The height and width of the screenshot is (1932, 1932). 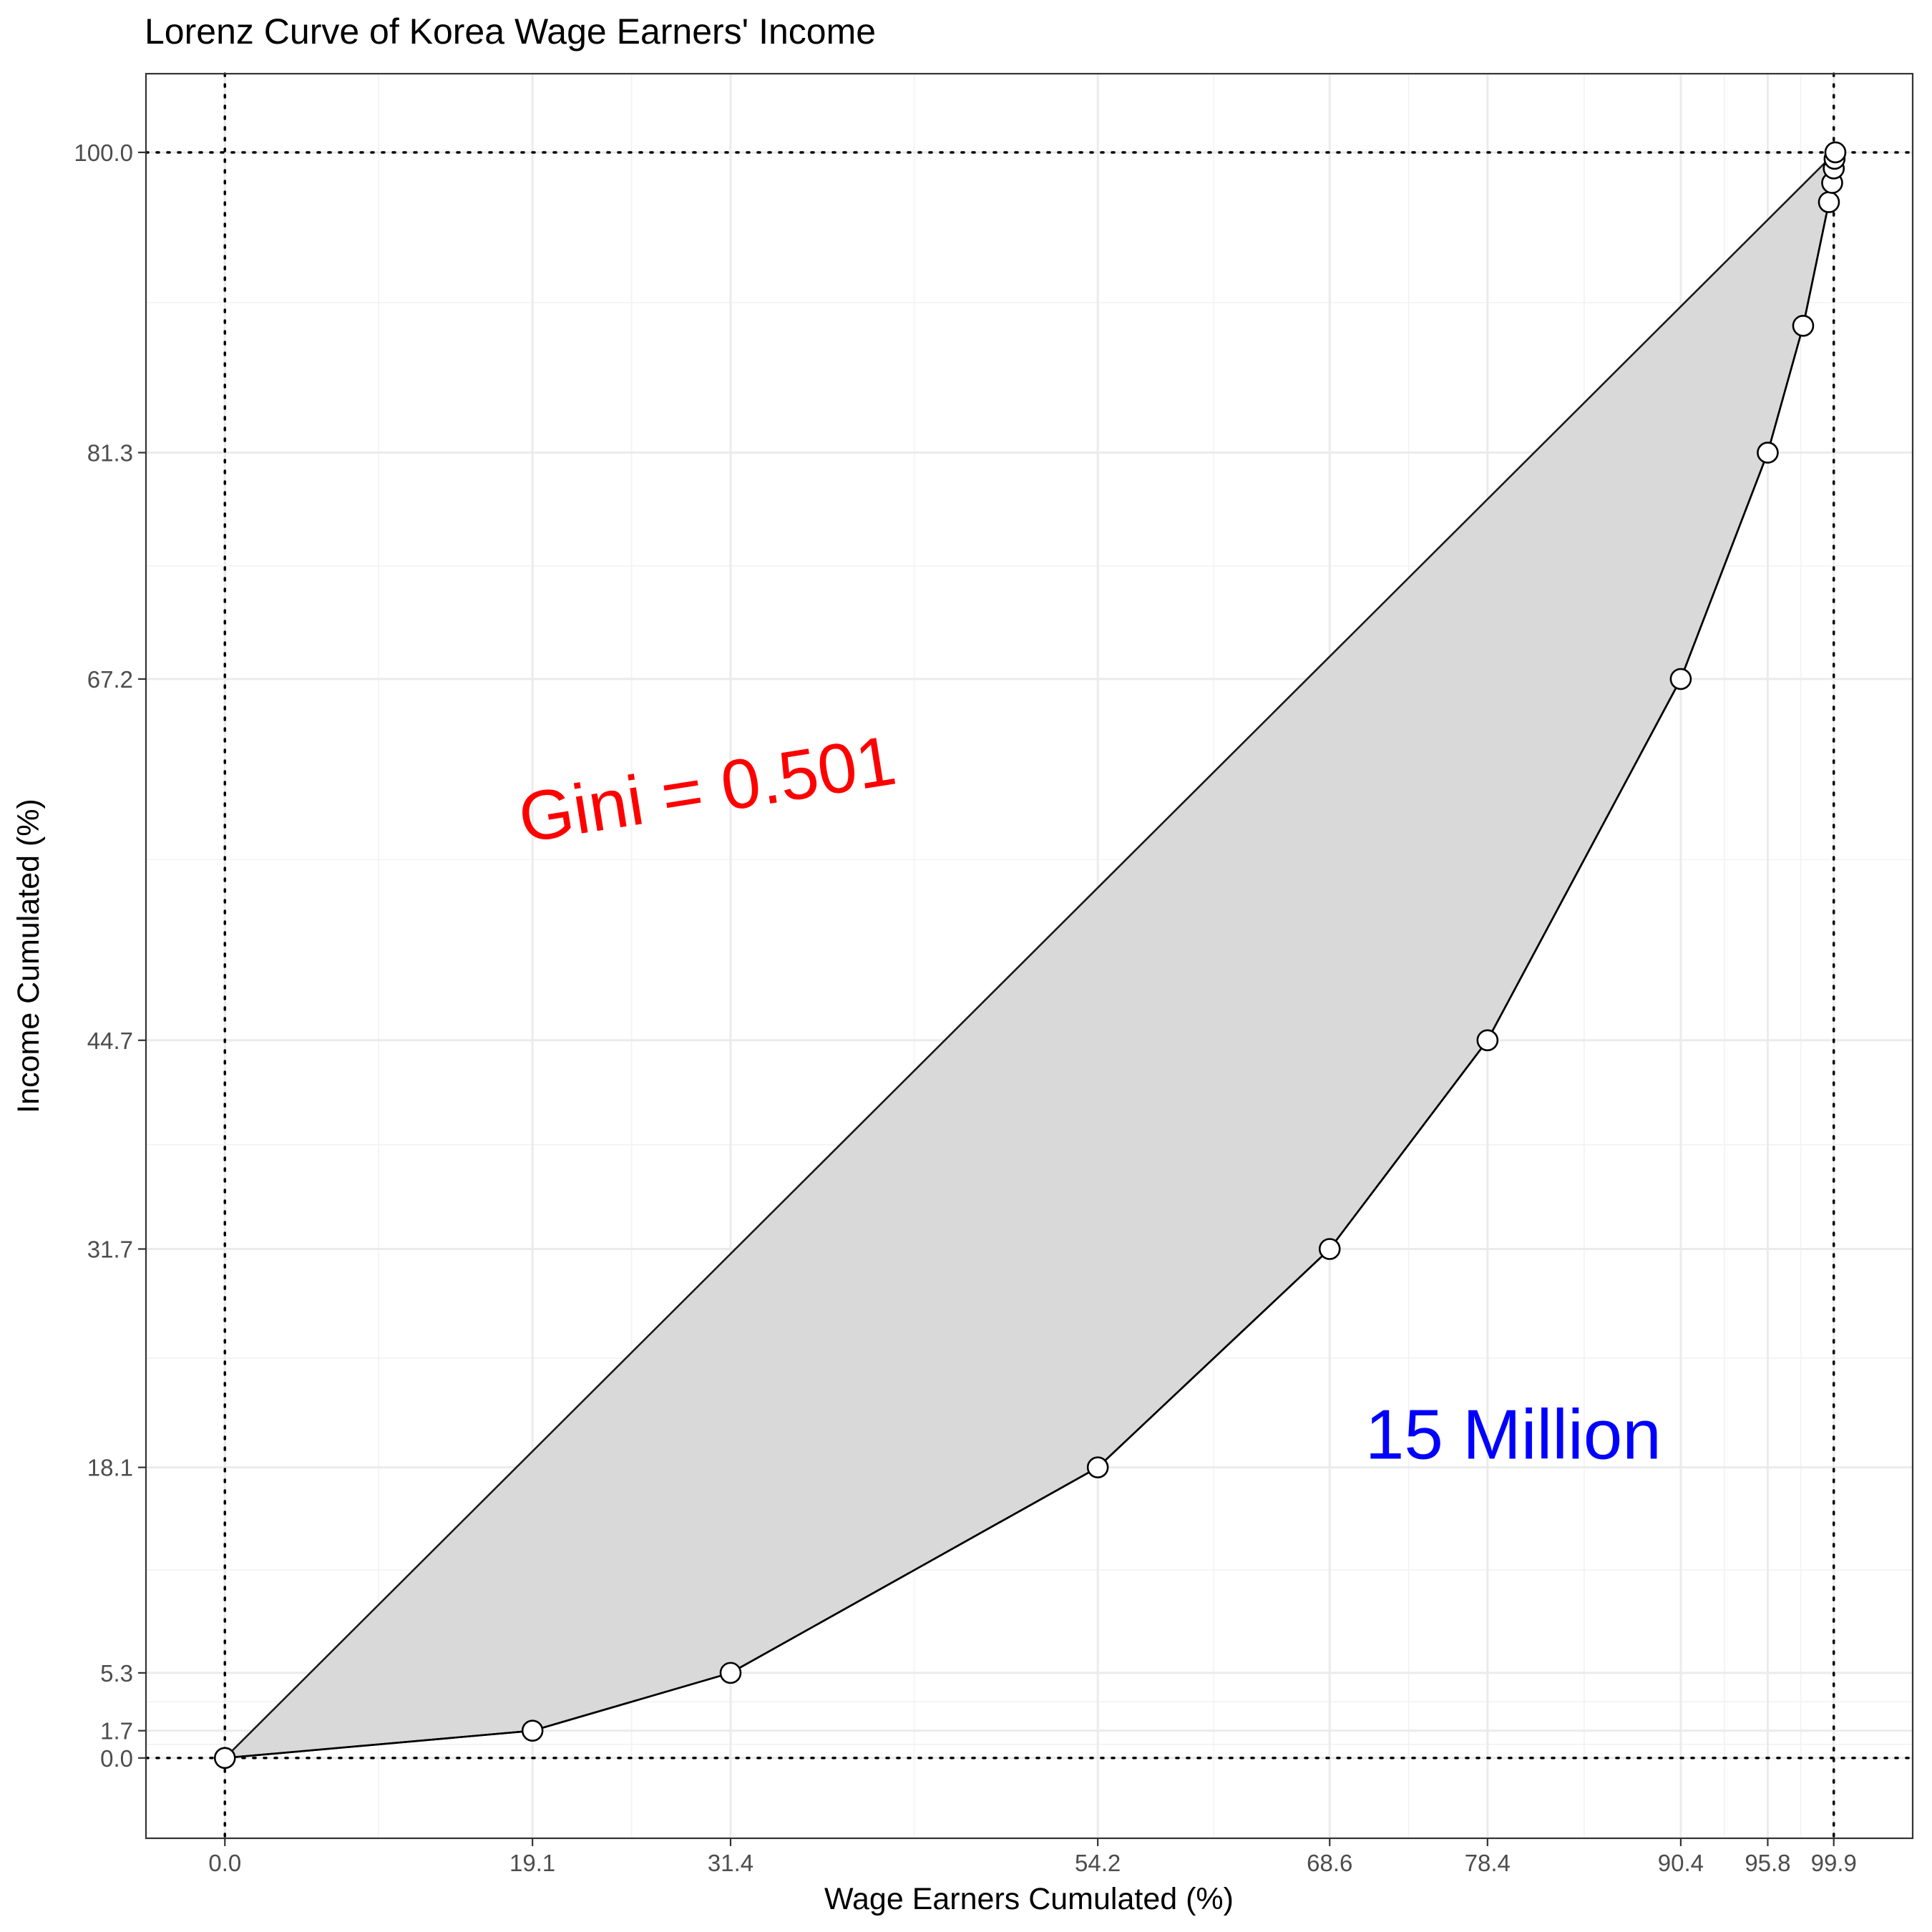 I want to click on x-tick-label: 95.8, so click(x=1767, y=1863).